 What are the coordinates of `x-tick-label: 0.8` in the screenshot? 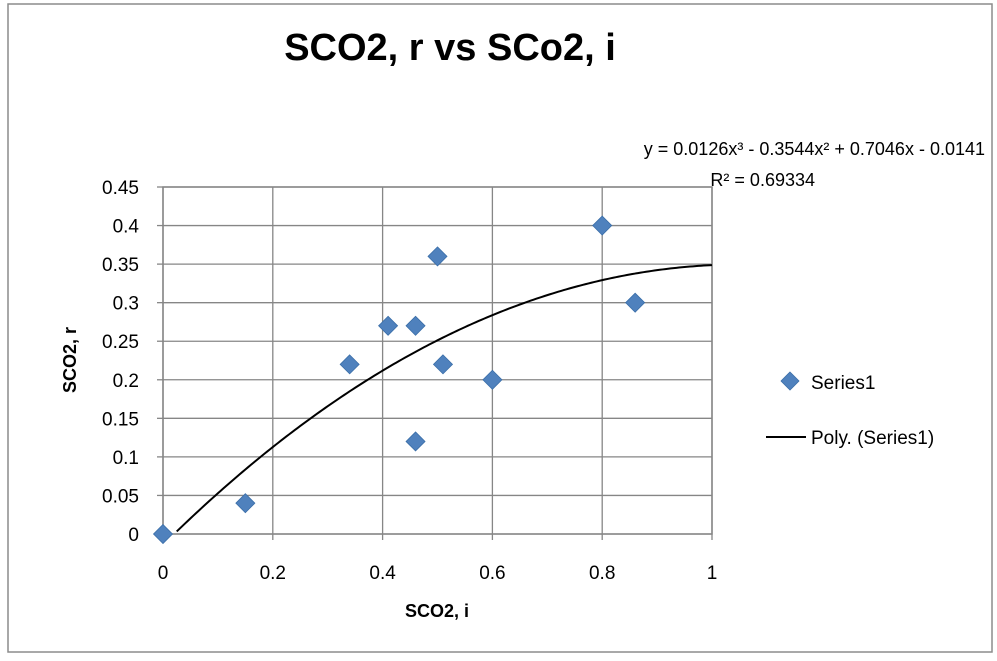 It's located at (602, 573).